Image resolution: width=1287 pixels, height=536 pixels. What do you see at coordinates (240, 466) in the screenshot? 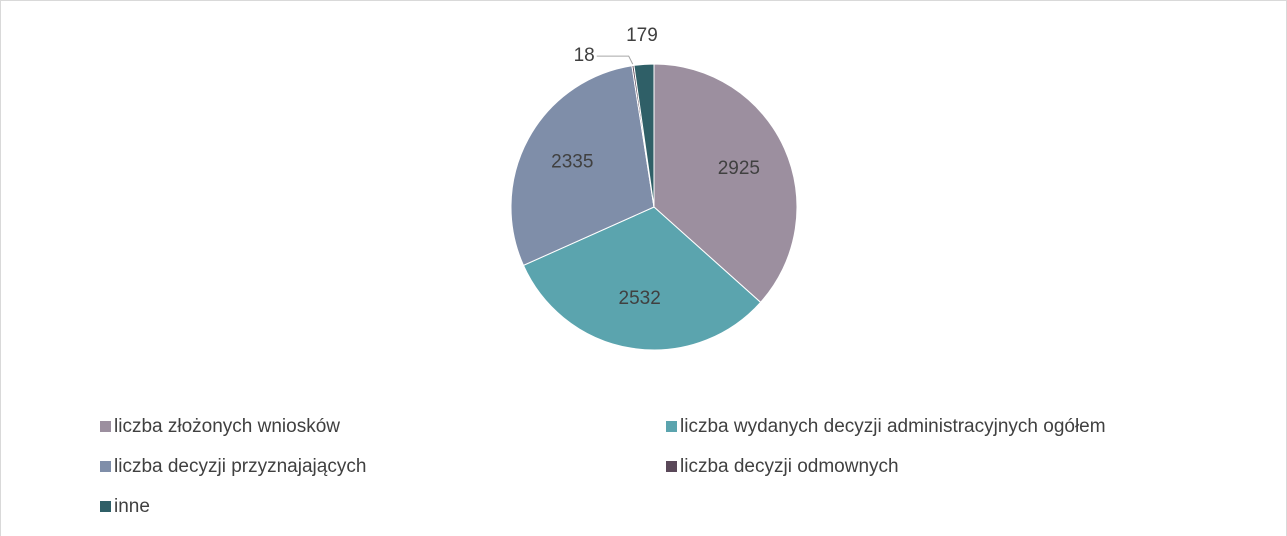
I see `legend-label: liczba decyzji przyznajających` at bounding box center [240, 466].